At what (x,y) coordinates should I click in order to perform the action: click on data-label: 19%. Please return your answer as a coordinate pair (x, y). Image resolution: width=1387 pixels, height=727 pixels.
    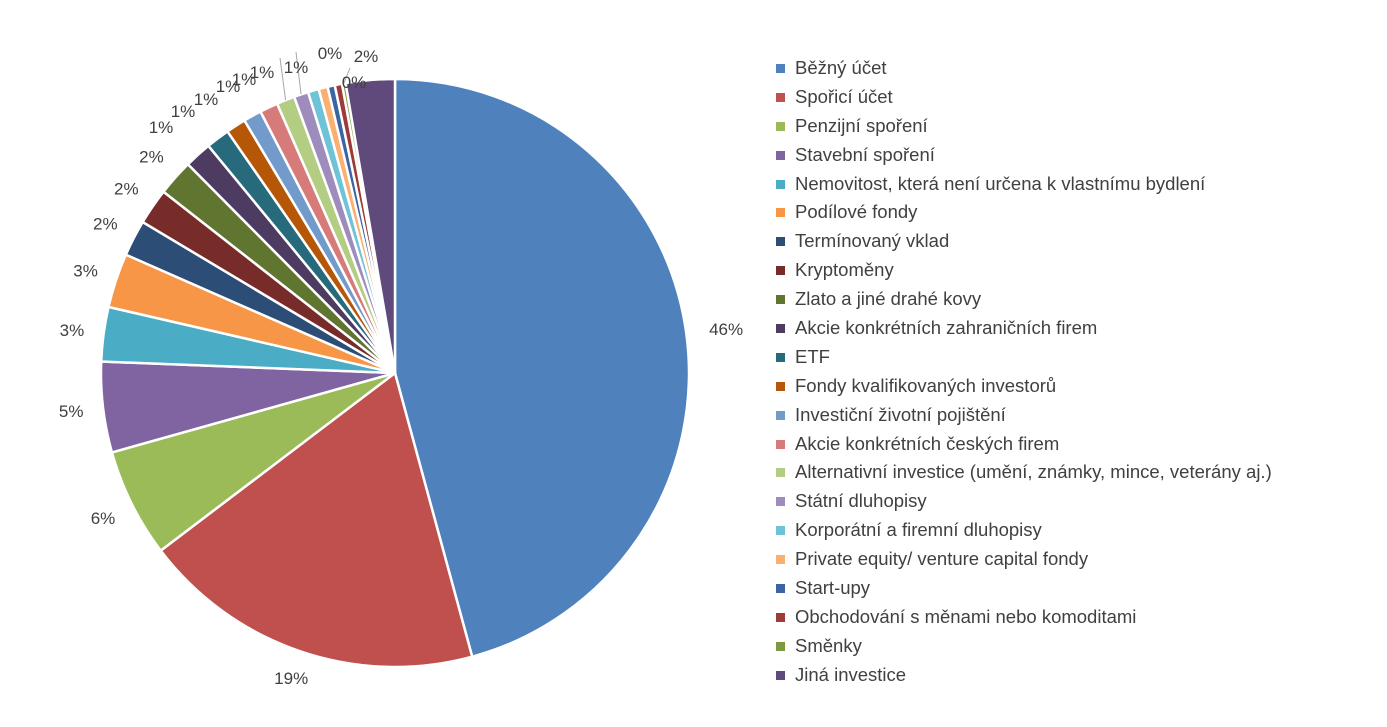
    Looking at the image, I should click on (291, 678).